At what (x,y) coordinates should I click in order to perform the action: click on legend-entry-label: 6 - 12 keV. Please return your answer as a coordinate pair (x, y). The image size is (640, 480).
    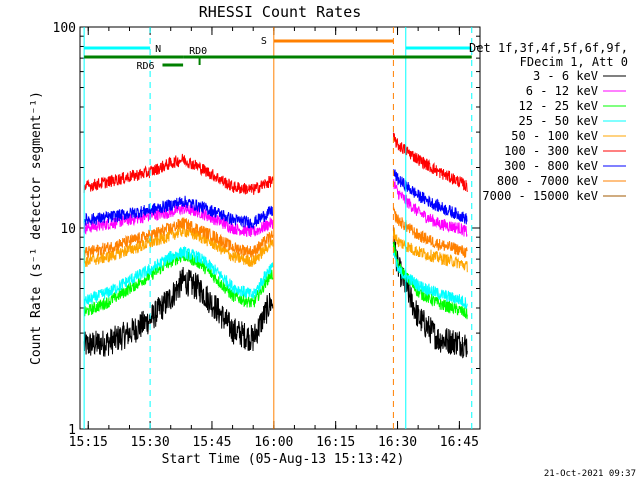
    Looking at the image, I should click on (562, 91).